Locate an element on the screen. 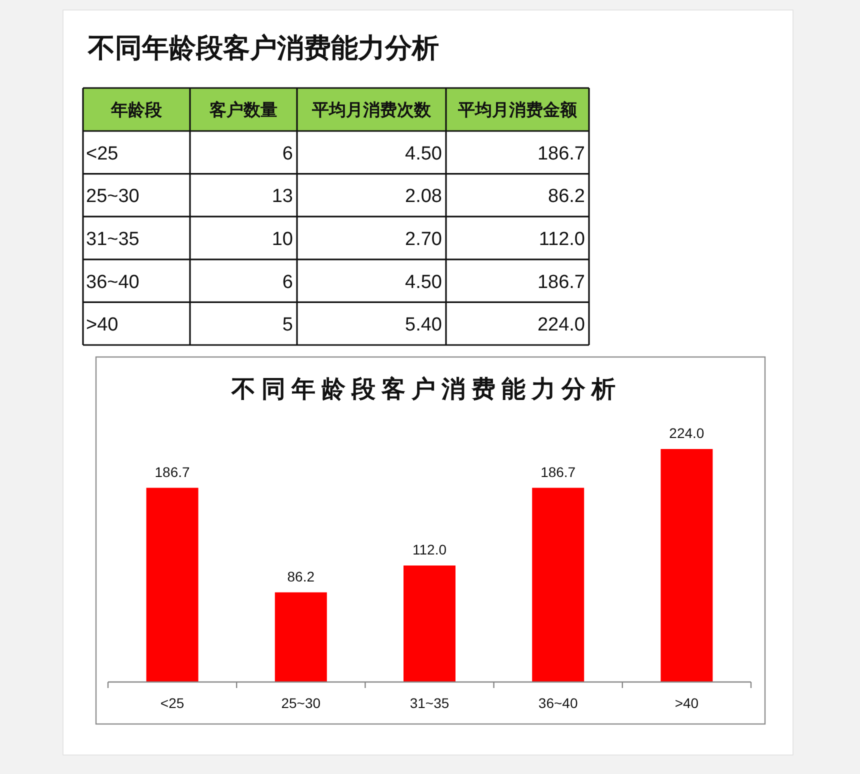  category-label: 31~35 is located at coordinates (113, 239).